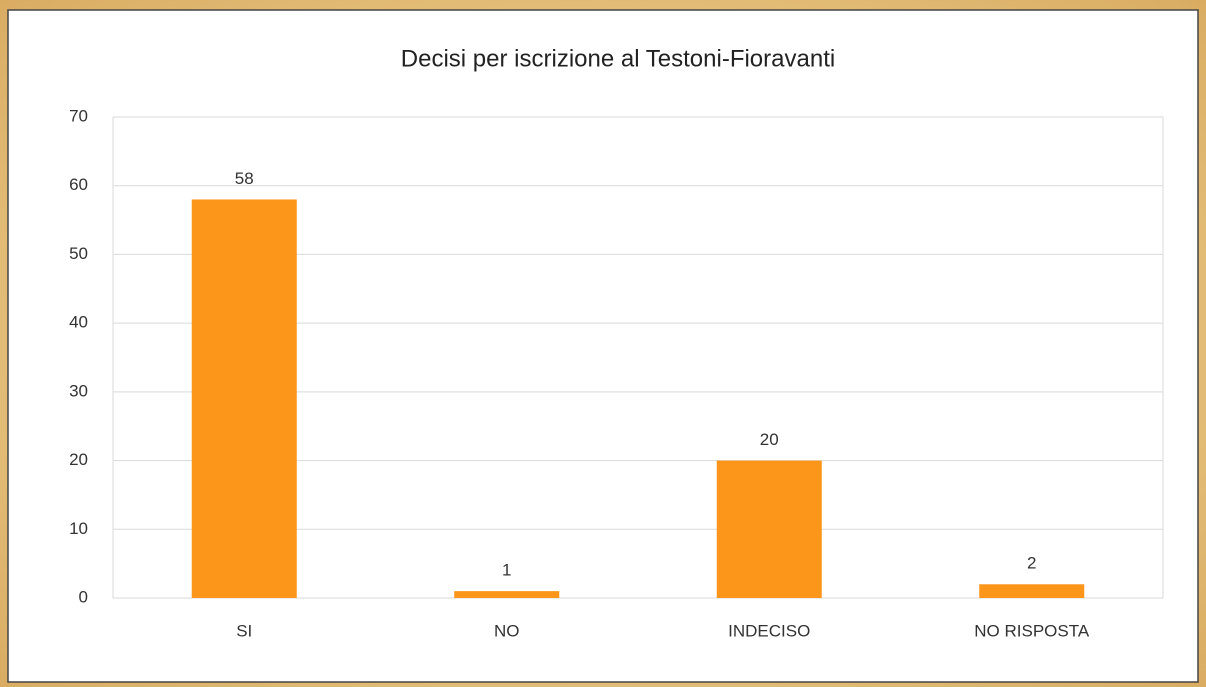 The height and width of the screenshot is (687, 1206). I want to click on x-tick-label: NO RISPOSTA, so click(1032, 630).